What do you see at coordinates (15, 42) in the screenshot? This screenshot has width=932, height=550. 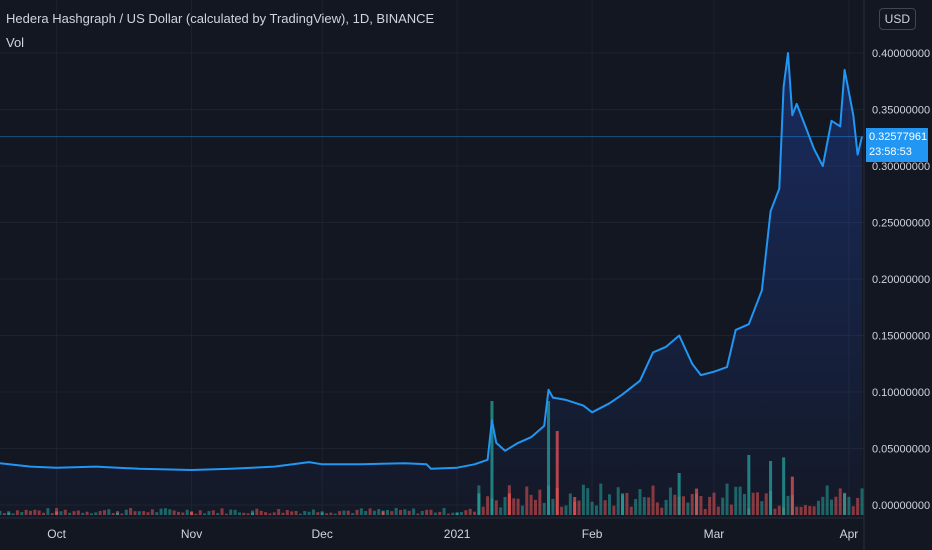 I see `volume-label: Vol` at bounding box center [15, 42].